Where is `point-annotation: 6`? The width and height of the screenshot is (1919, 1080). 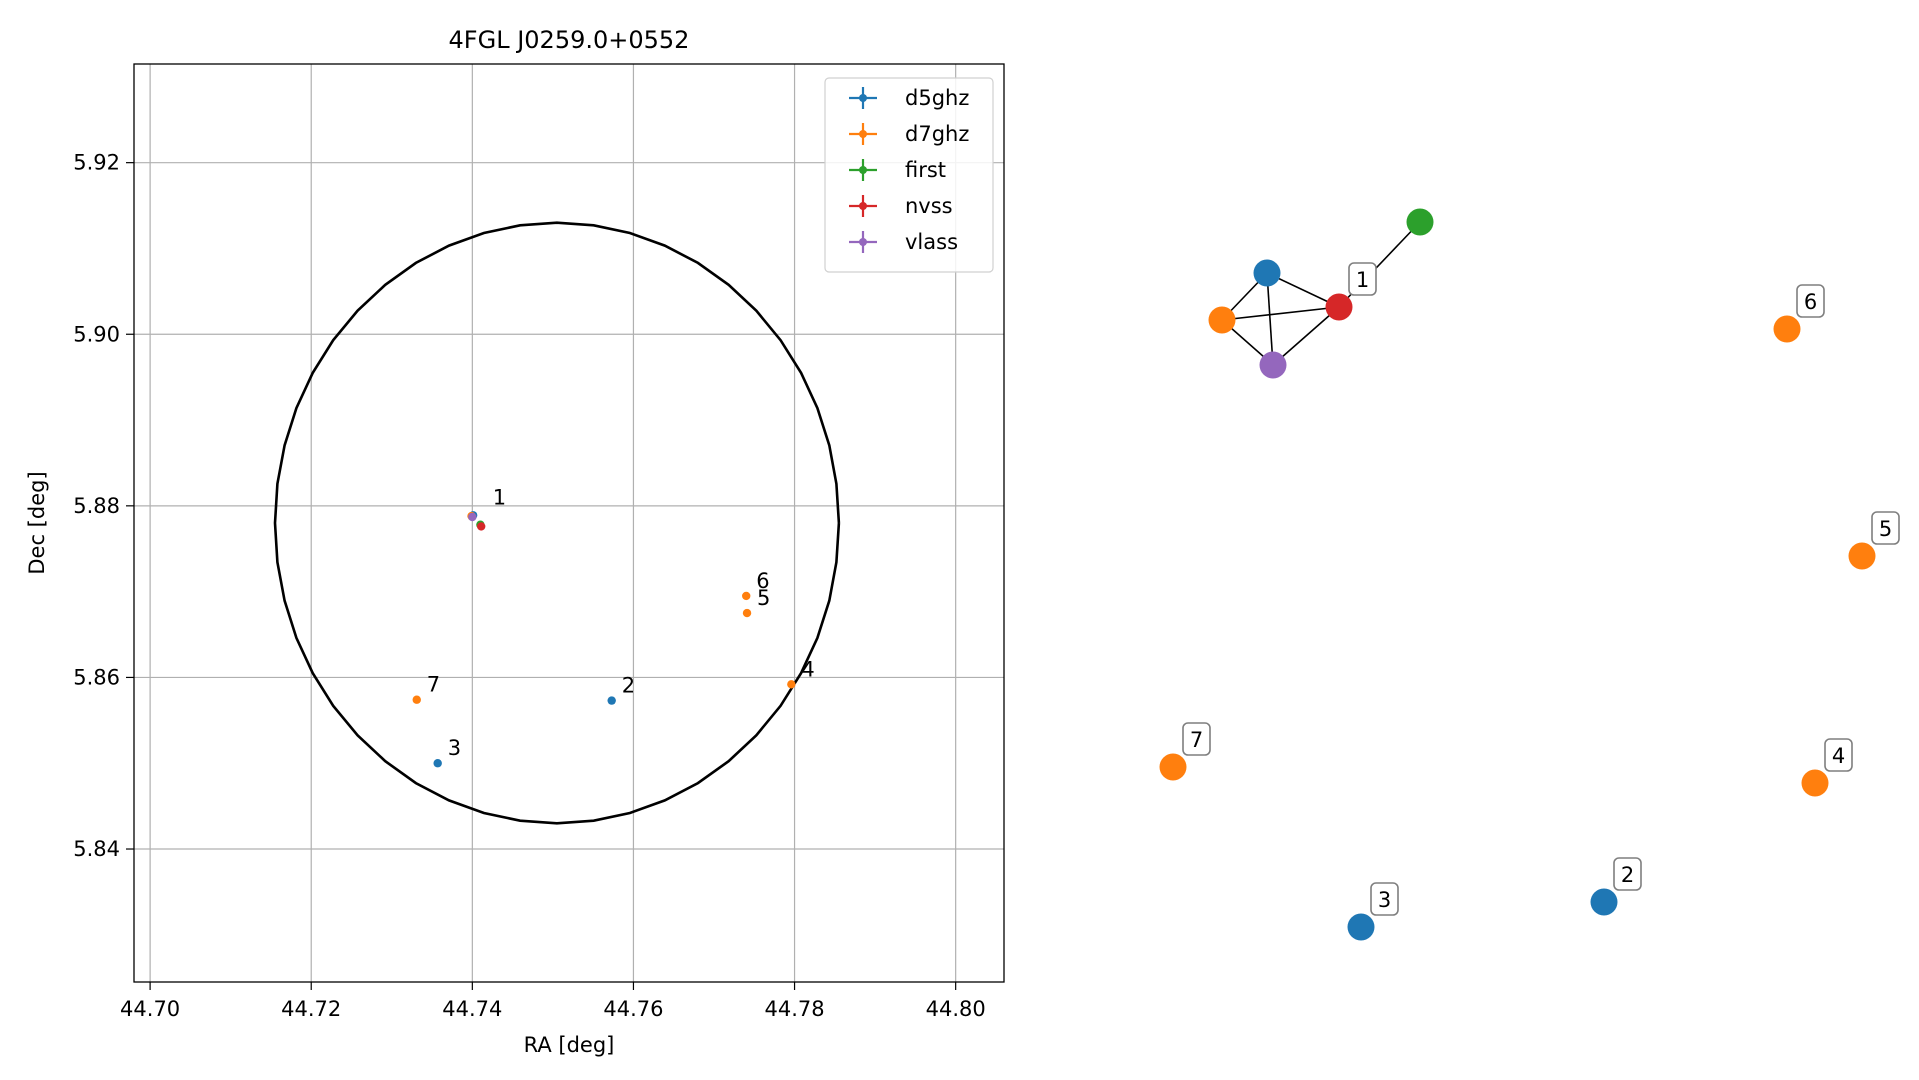 point-annotation: 6 is located at coordinates (762, 581).